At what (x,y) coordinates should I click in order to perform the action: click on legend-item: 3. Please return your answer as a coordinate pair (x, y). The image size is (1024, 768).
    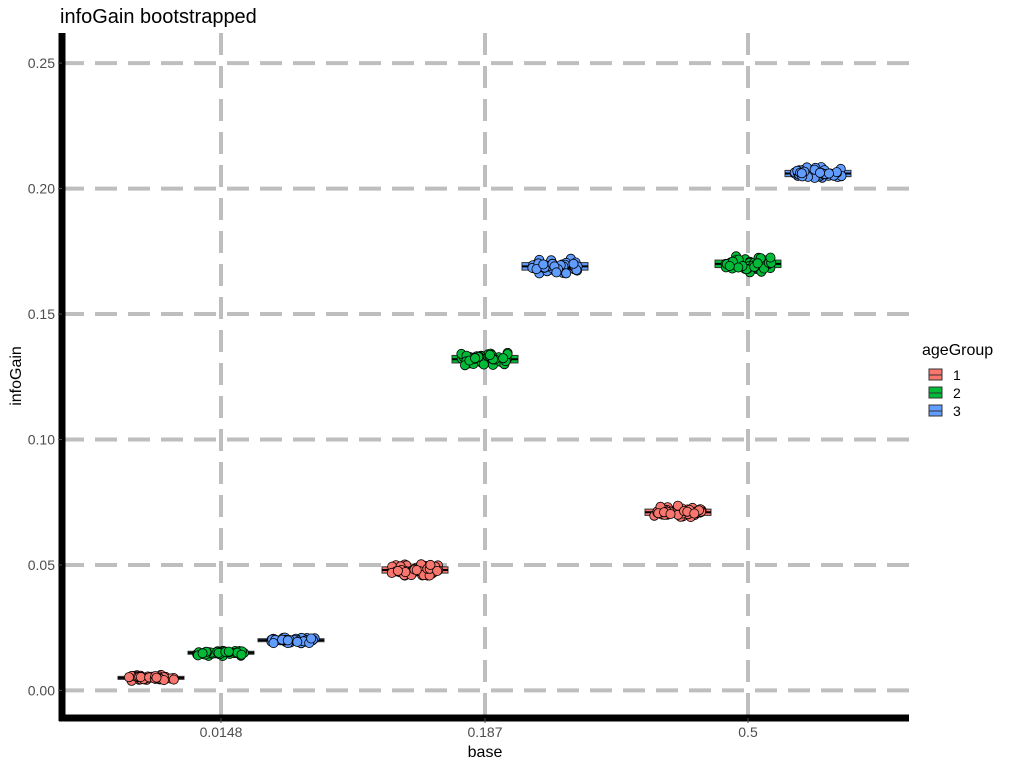
    Looking at the image, I should click on (944, 411).